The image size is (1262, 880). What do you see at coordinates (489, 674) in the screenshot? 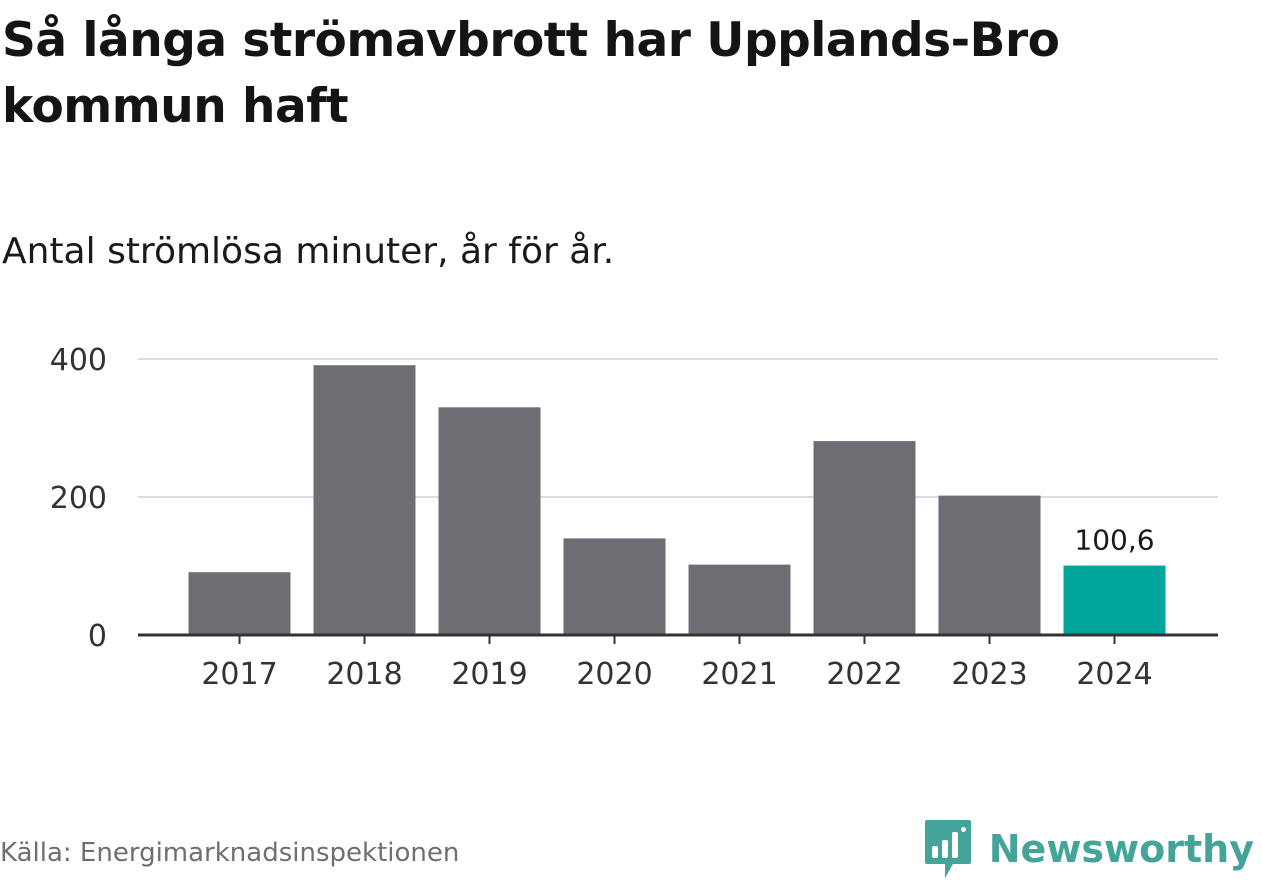
I see `x-tick-label-2019: 2019` at bounding box center [489, 674].